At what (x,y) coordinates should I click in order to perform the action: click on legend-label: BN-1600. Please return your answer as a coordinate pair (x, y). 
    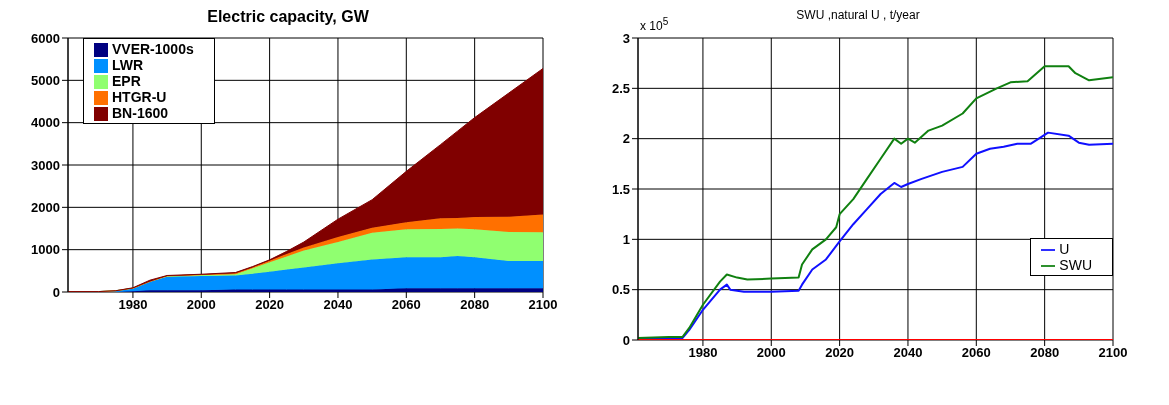
    Looking at the image, I should click on (140, 113).